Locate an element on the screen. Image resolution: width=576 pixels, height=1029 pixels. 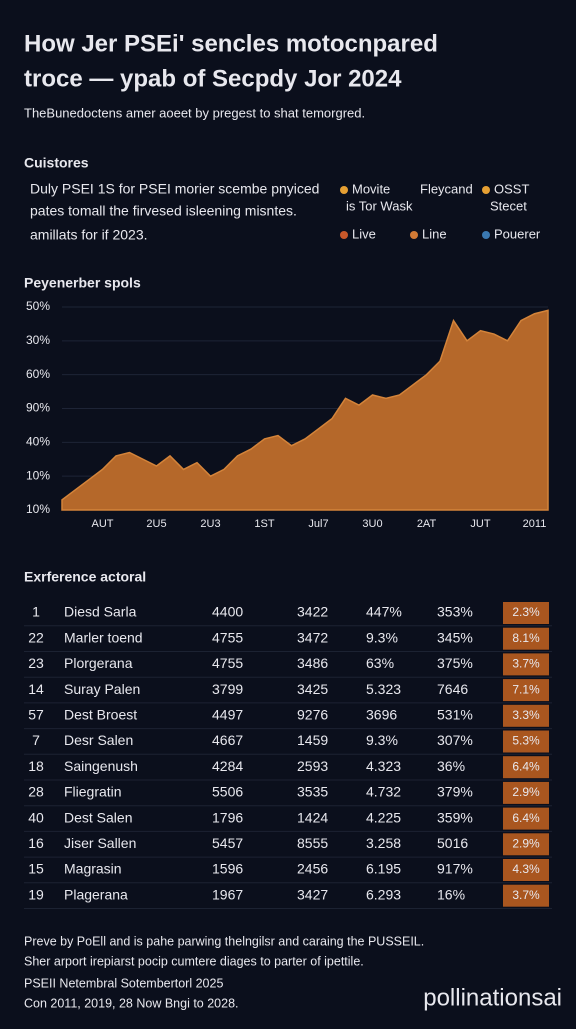
title: How Jer PSEi' sencles motocnpared is located at coordinates (231, 43).